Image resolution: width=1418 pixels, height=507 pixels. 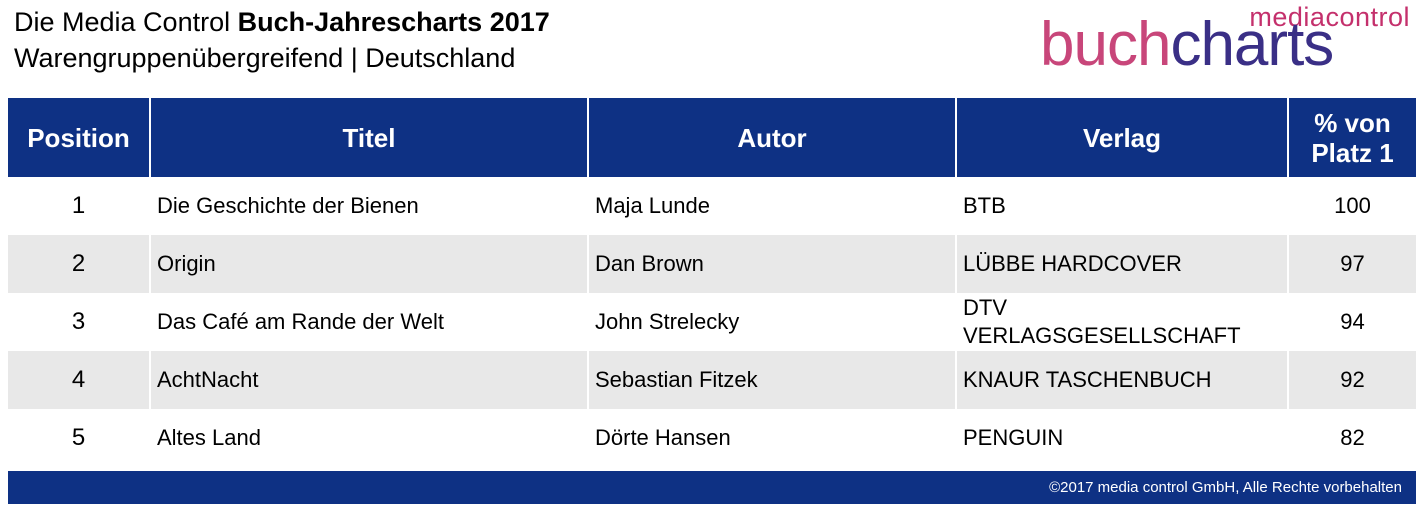 What do you see at coordinates (368, 137) in the screenshot?
I see `header-titel: Titel` at bounding box center [368, 137].